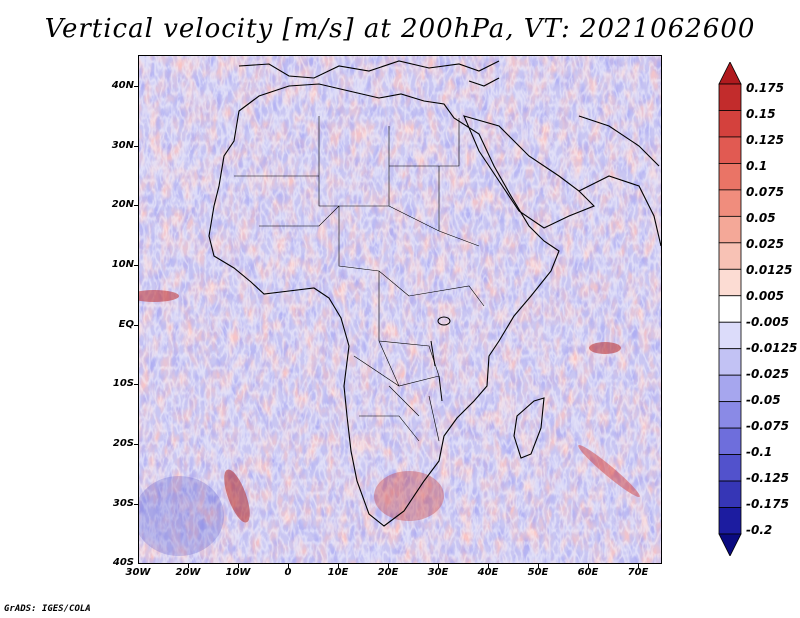 This screenshot has height=618, width=800. I want to click on lat-label-10s: 10S, so click(123, 383).